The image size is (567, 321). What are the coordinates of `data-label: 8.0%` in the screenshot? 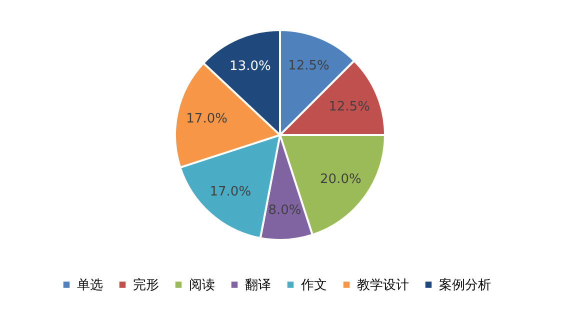 It's located at (285, 210).